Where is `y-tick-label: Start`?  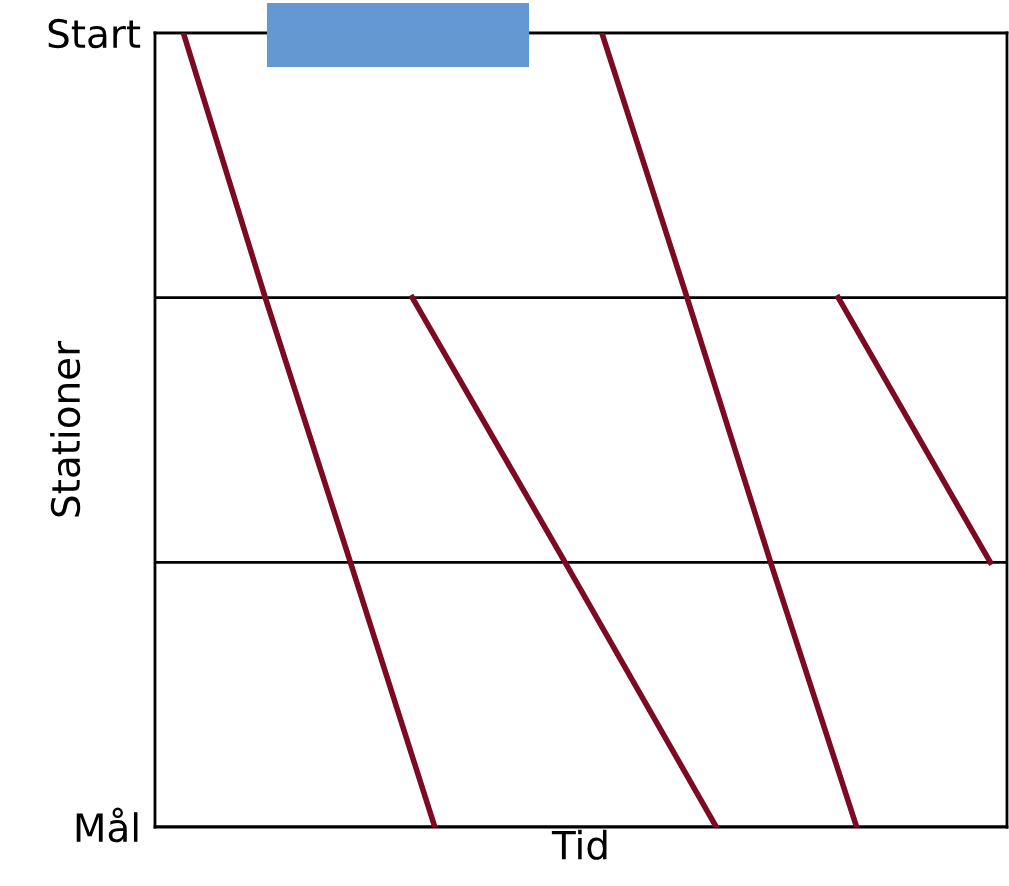
y-tick-label: Start is located at coordinates (94, 33).